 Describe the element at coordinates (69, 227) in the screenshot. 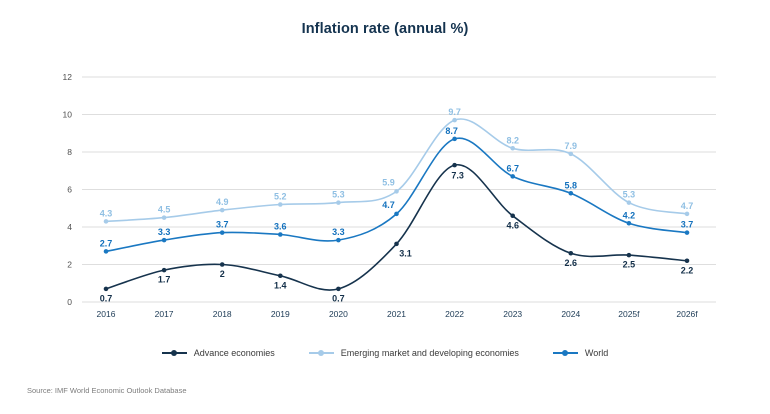

I see `svg-text: 4` at that location.